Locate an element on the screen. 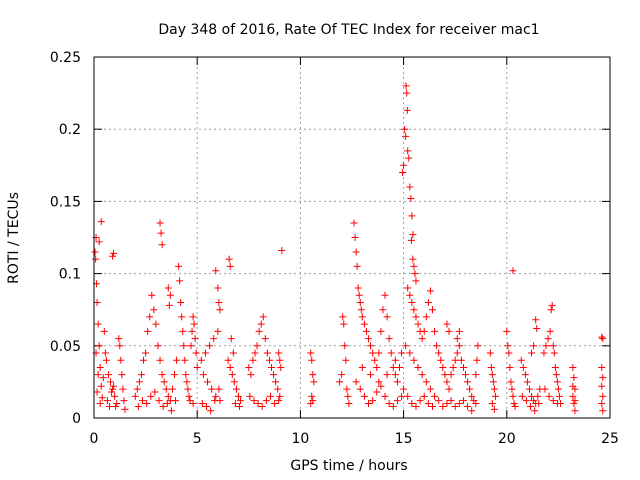 The width and height of the screenshot is (640, 480). y-axis-label: ROTI / TECUs is located at coordinates (14, 238).